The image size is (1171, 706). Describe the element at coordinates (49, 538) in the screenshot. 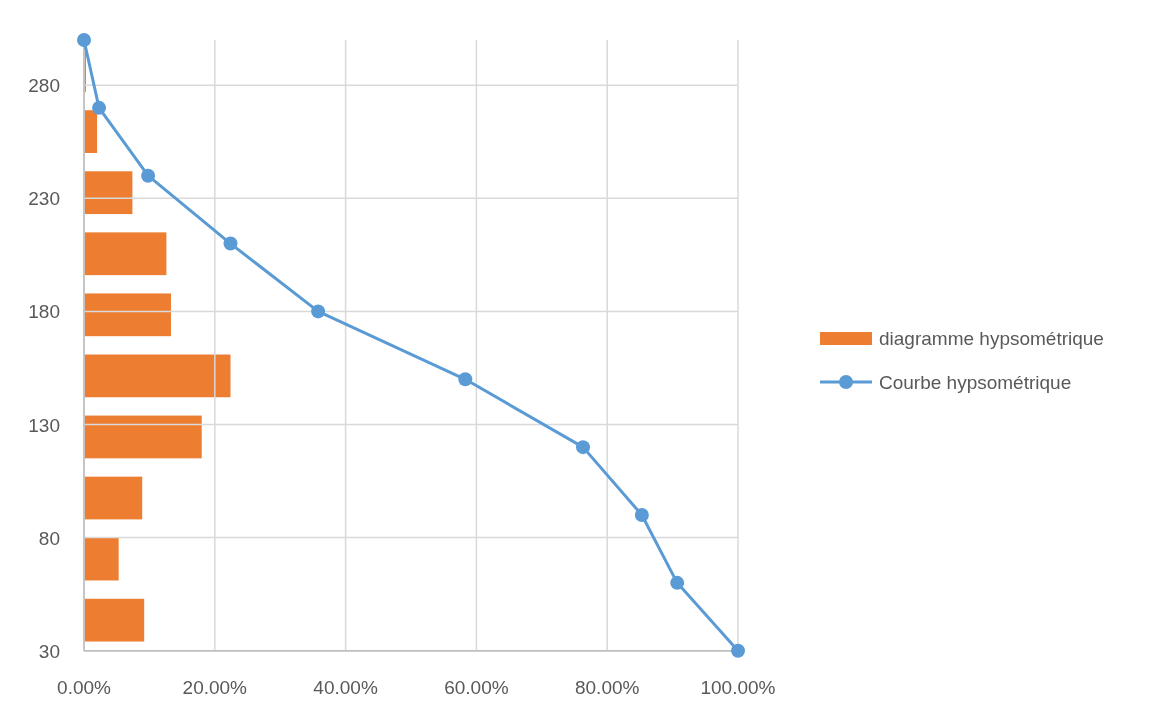

I see `y-tick-label: 80` at that location.